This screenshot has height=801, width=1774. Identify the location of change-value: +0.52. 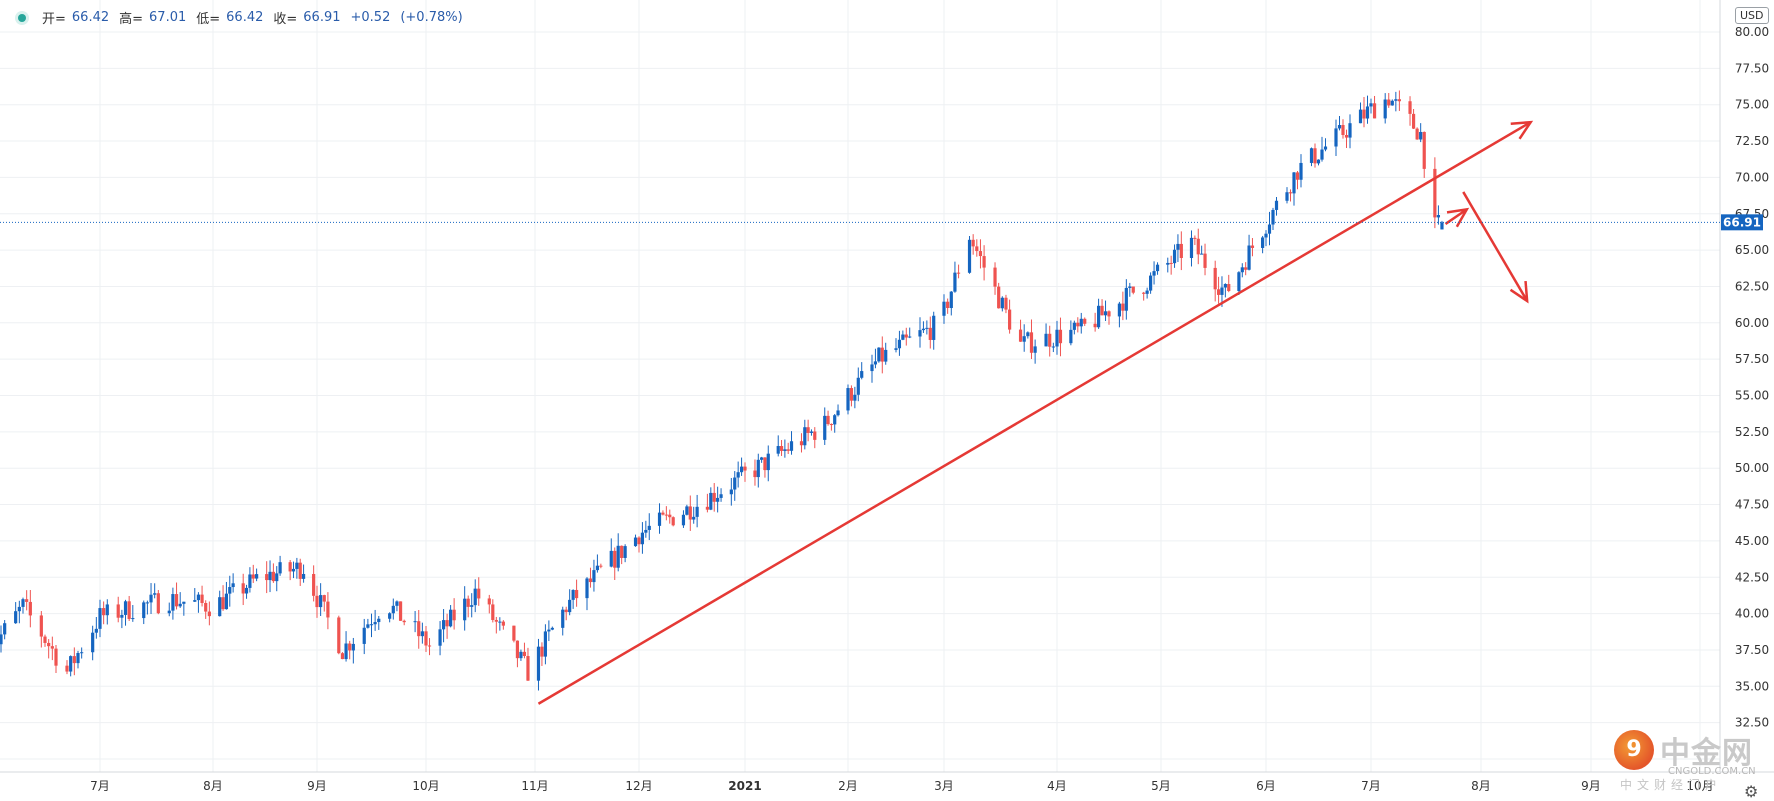
(370, 17).